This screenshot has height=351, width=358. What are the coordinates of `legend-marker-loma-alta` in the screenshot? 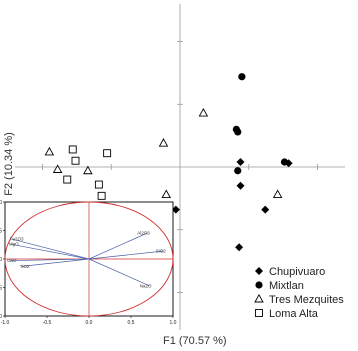 It's located at (259, 313).